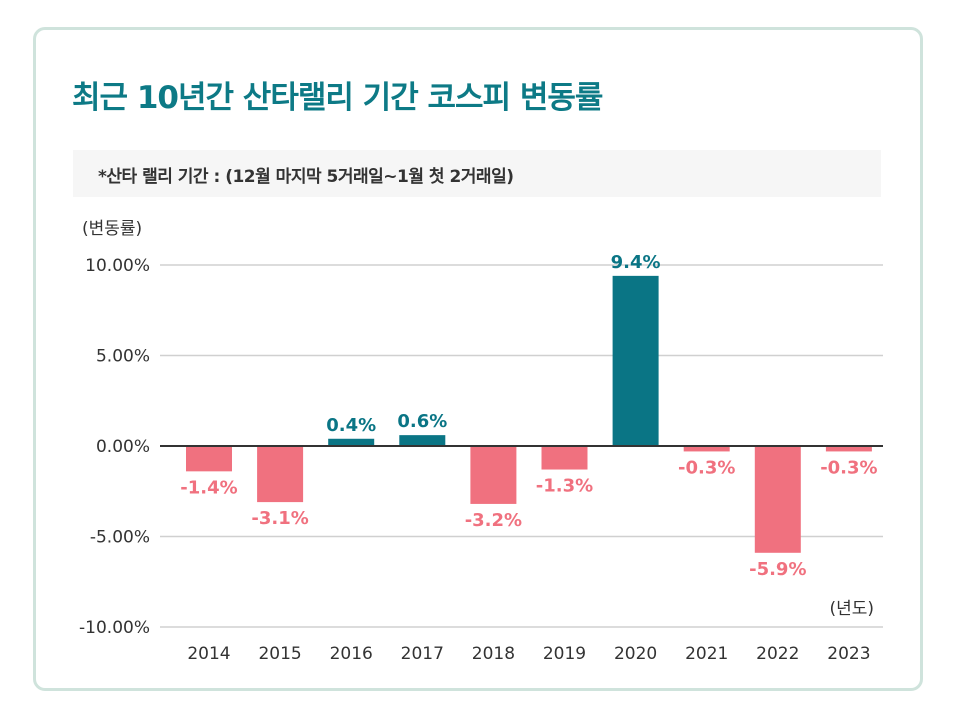  What do you see at coordinates (120, 538) in the screenshot?
I see `y-tick-label: -5.00%` at bounding box center [120, 538].